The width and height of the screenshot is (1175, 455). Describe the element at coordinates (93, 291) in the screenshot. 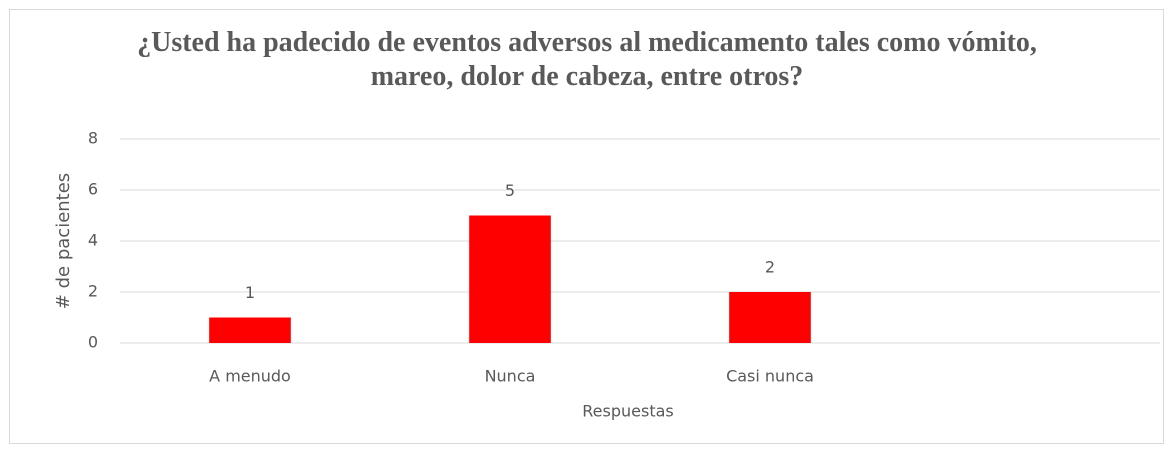

I see `y-tick-label: 2` at that location.